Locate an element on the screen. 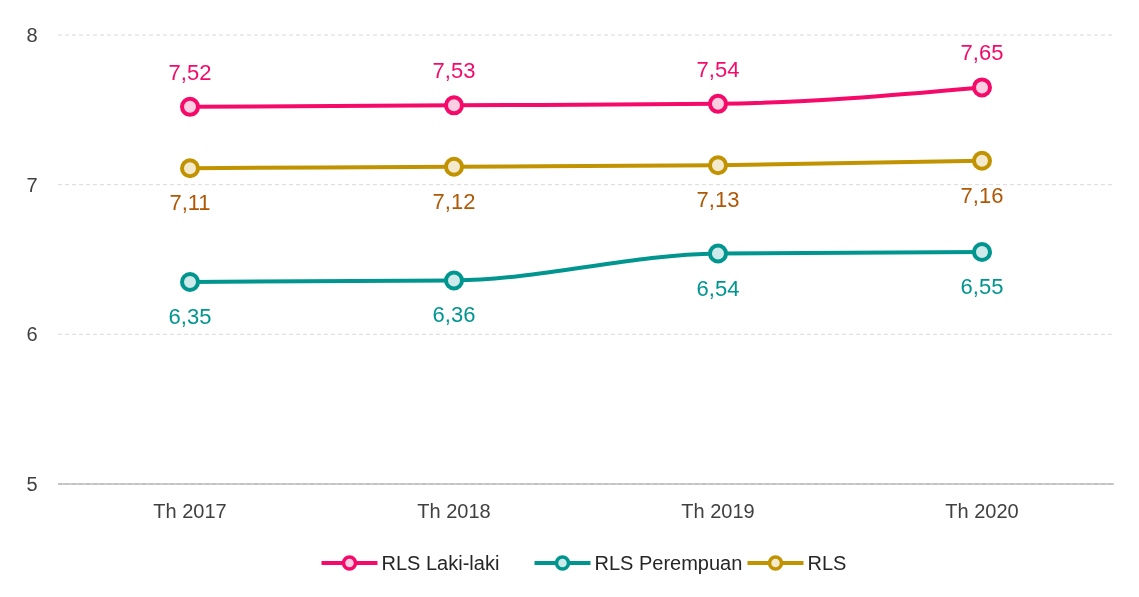 The width and height of the screenshot is (1139, 597). legend-label: RLS Laki-laki is located at coordinates (440, 563).